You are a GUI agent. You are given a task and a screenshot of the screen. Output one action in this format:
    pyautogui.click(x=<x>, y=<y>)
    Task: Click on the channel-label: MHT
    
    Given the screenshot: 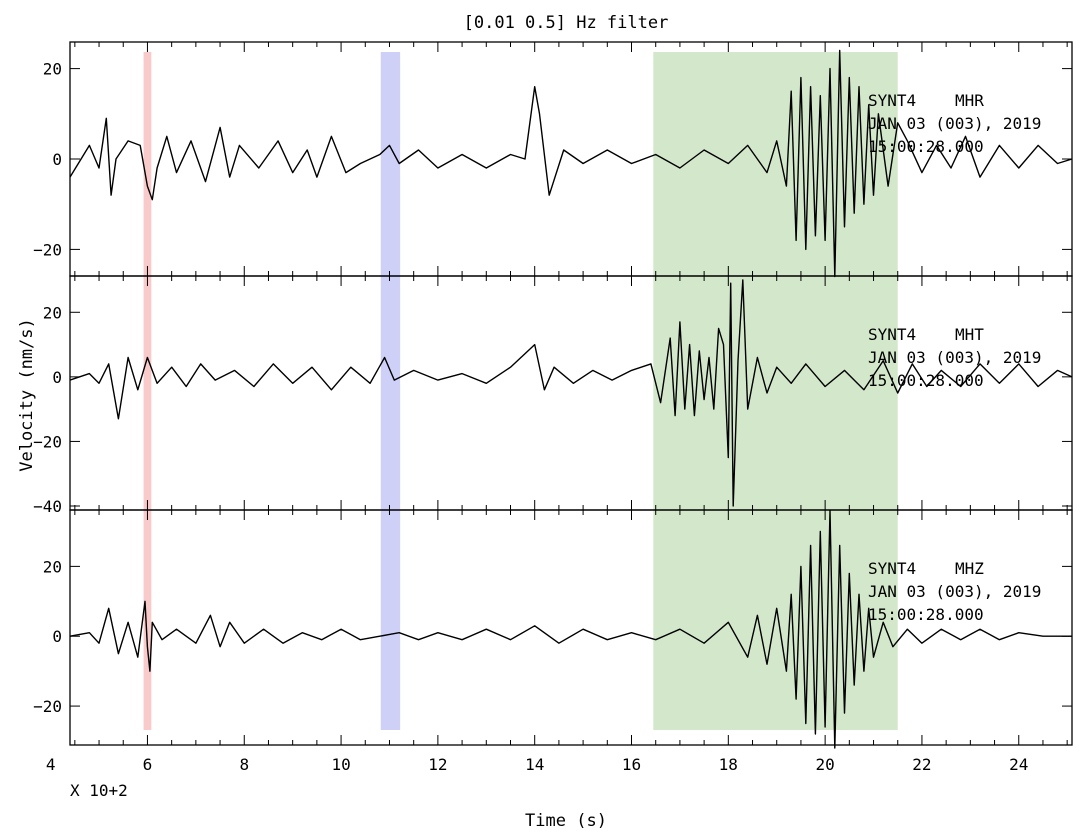 What is the action you would take?
    pyautogui.click(x=969, y=334)
    